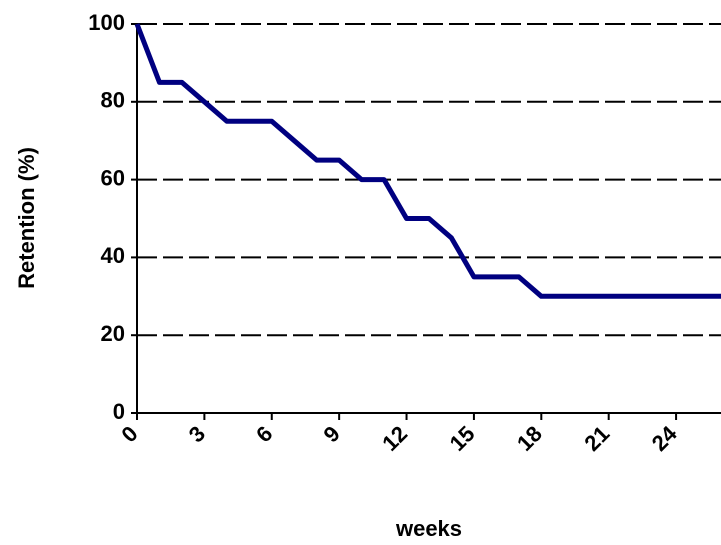 This screenshot has height=545, width=721. What do you see at coordinates (119, 411) in the screenshot?
I see `y-tick-label: 0` at bounding box center [119, 411].